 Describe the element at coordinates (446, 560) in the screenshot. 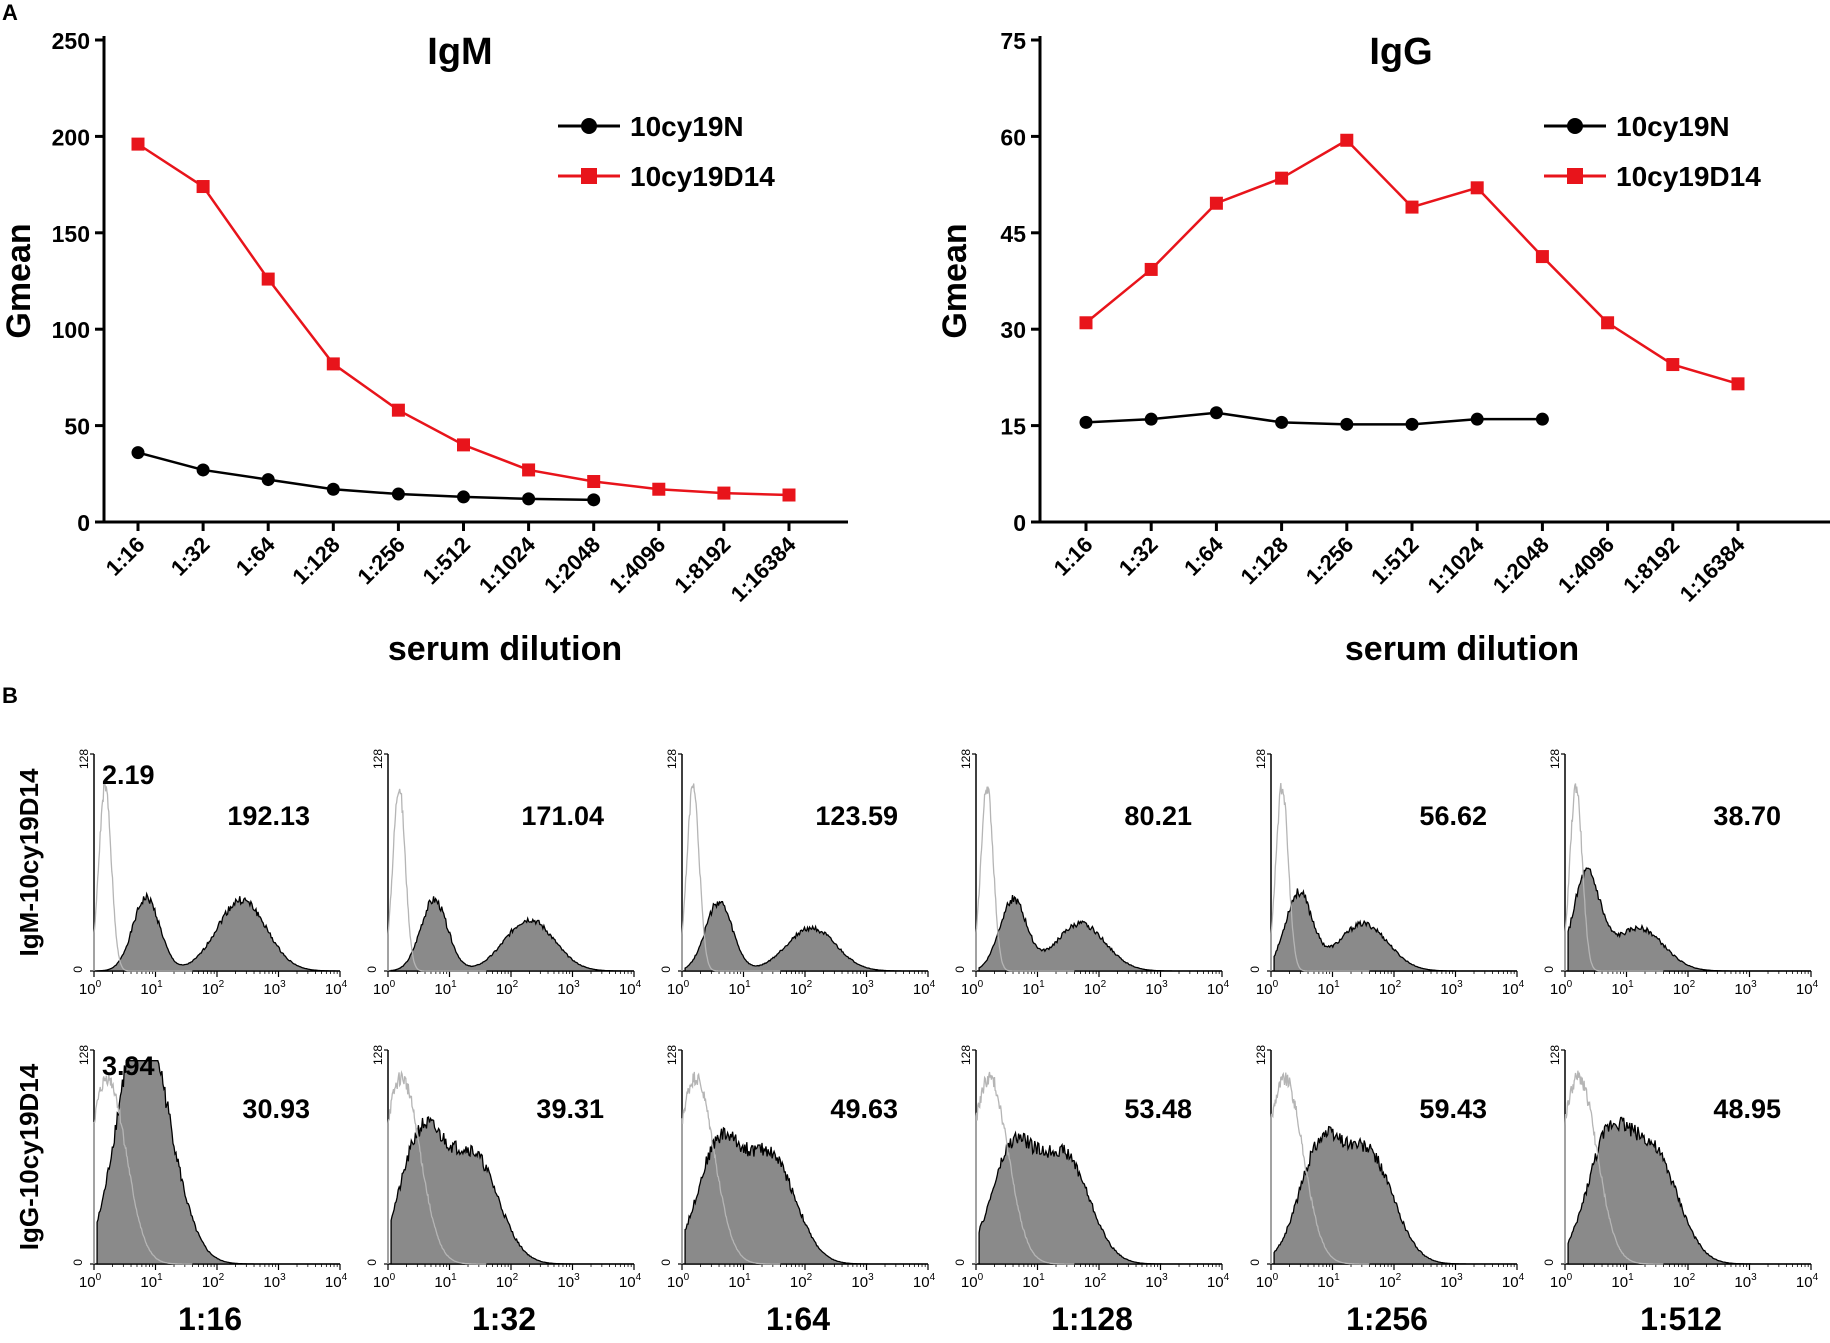

I see `igm-x-tick-label: 1:512` at that location.